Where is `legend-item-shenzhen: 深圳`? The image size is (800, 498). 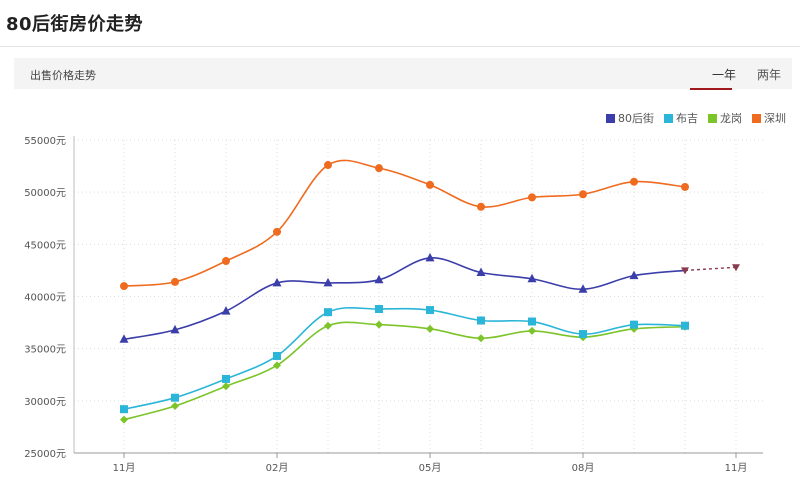
legend-item-shenzhen: 深圳 is located at coordinates (769, 118).